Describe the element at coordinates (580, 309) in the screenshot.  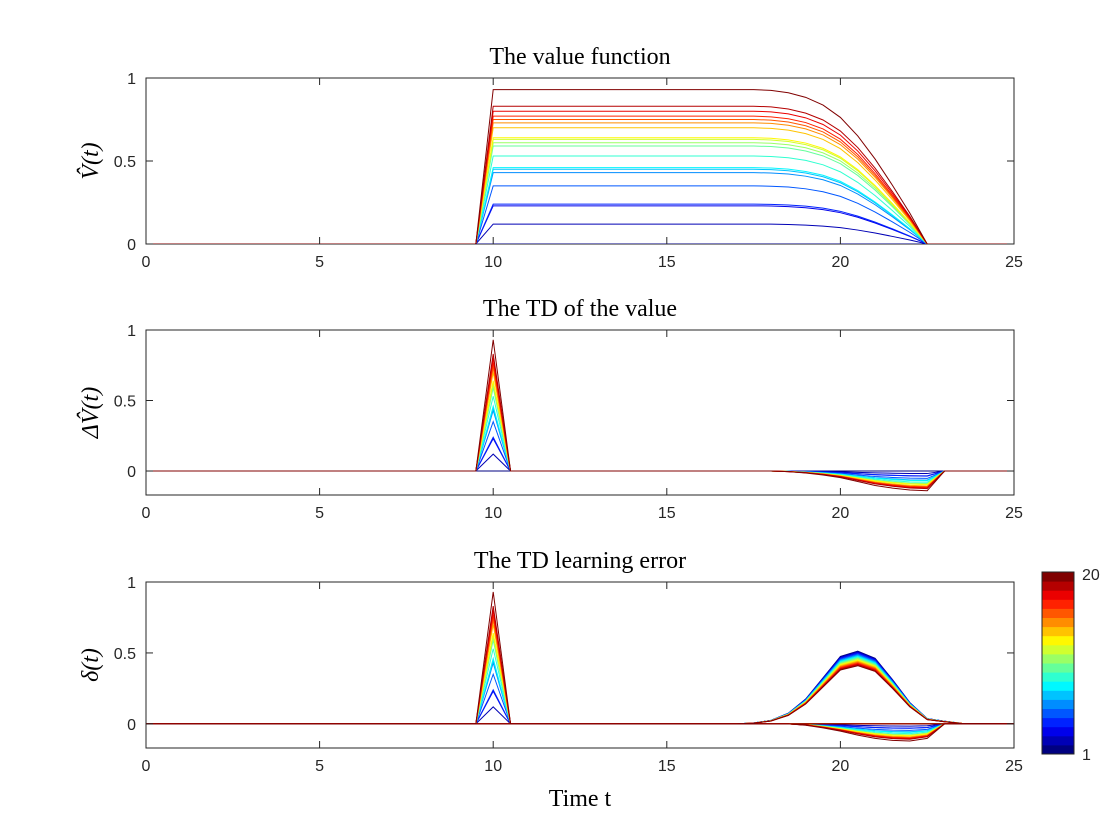
I see `chart-title: The TD of the value` at that location.